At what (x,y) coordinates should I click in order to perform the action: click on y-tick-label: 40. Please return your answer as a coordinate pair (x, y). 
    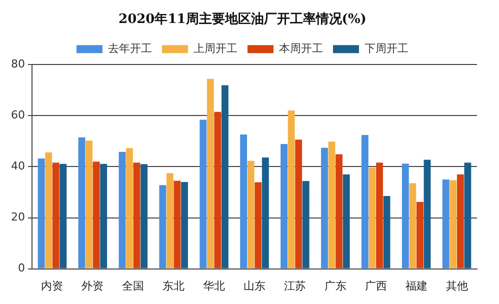
    Looking at the image, I should click on (17, 166).